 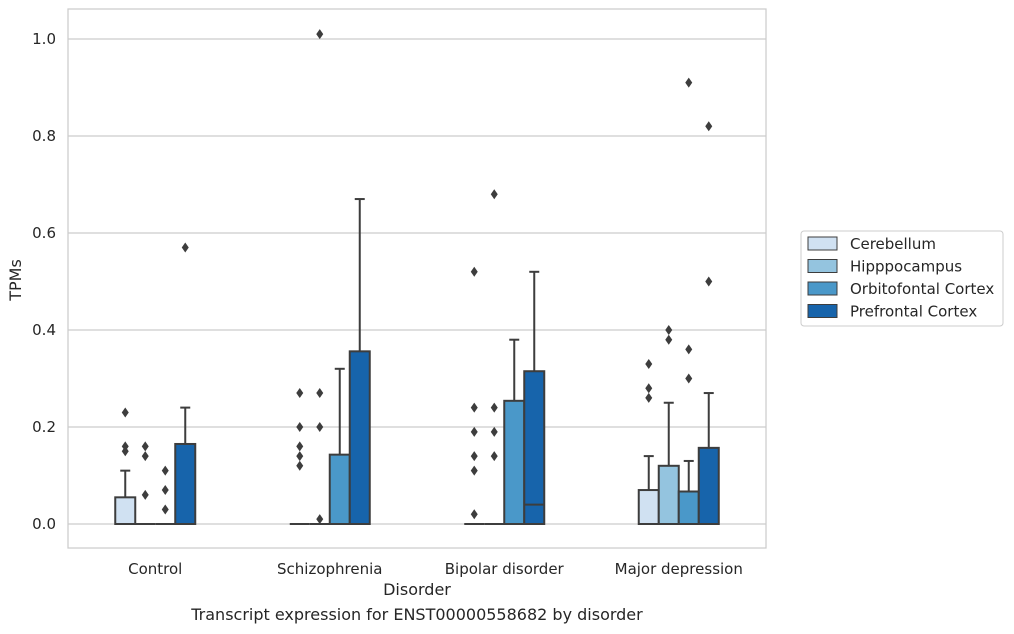 I want to click on y-tick-label: 0.6, so click(x=44, y=233).